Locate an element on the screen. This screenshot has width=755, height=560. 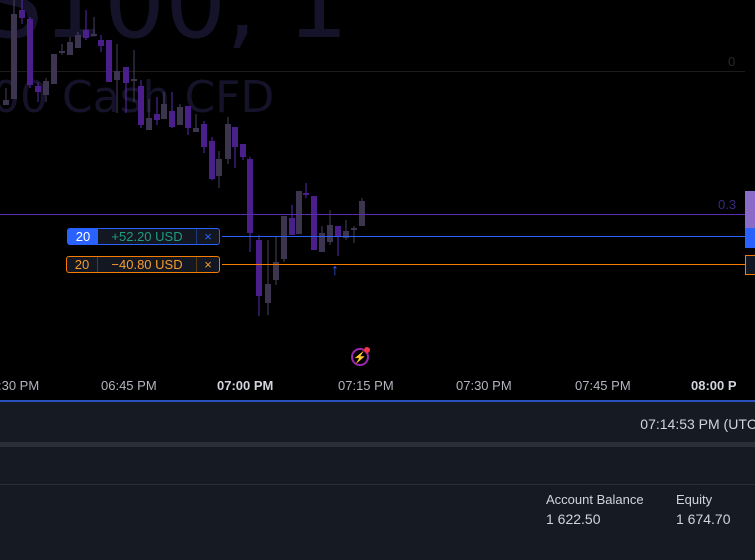
position-qty: 20 is located at coordinates (82, 264).